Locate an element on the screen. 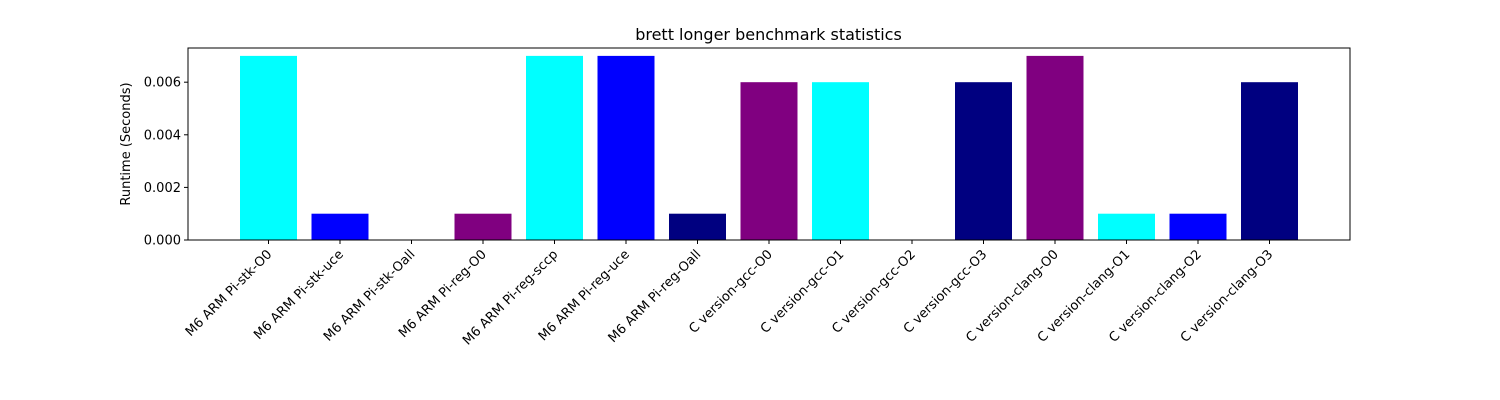  y-tick-label: 0.004 is located at coordinates (162, 135).